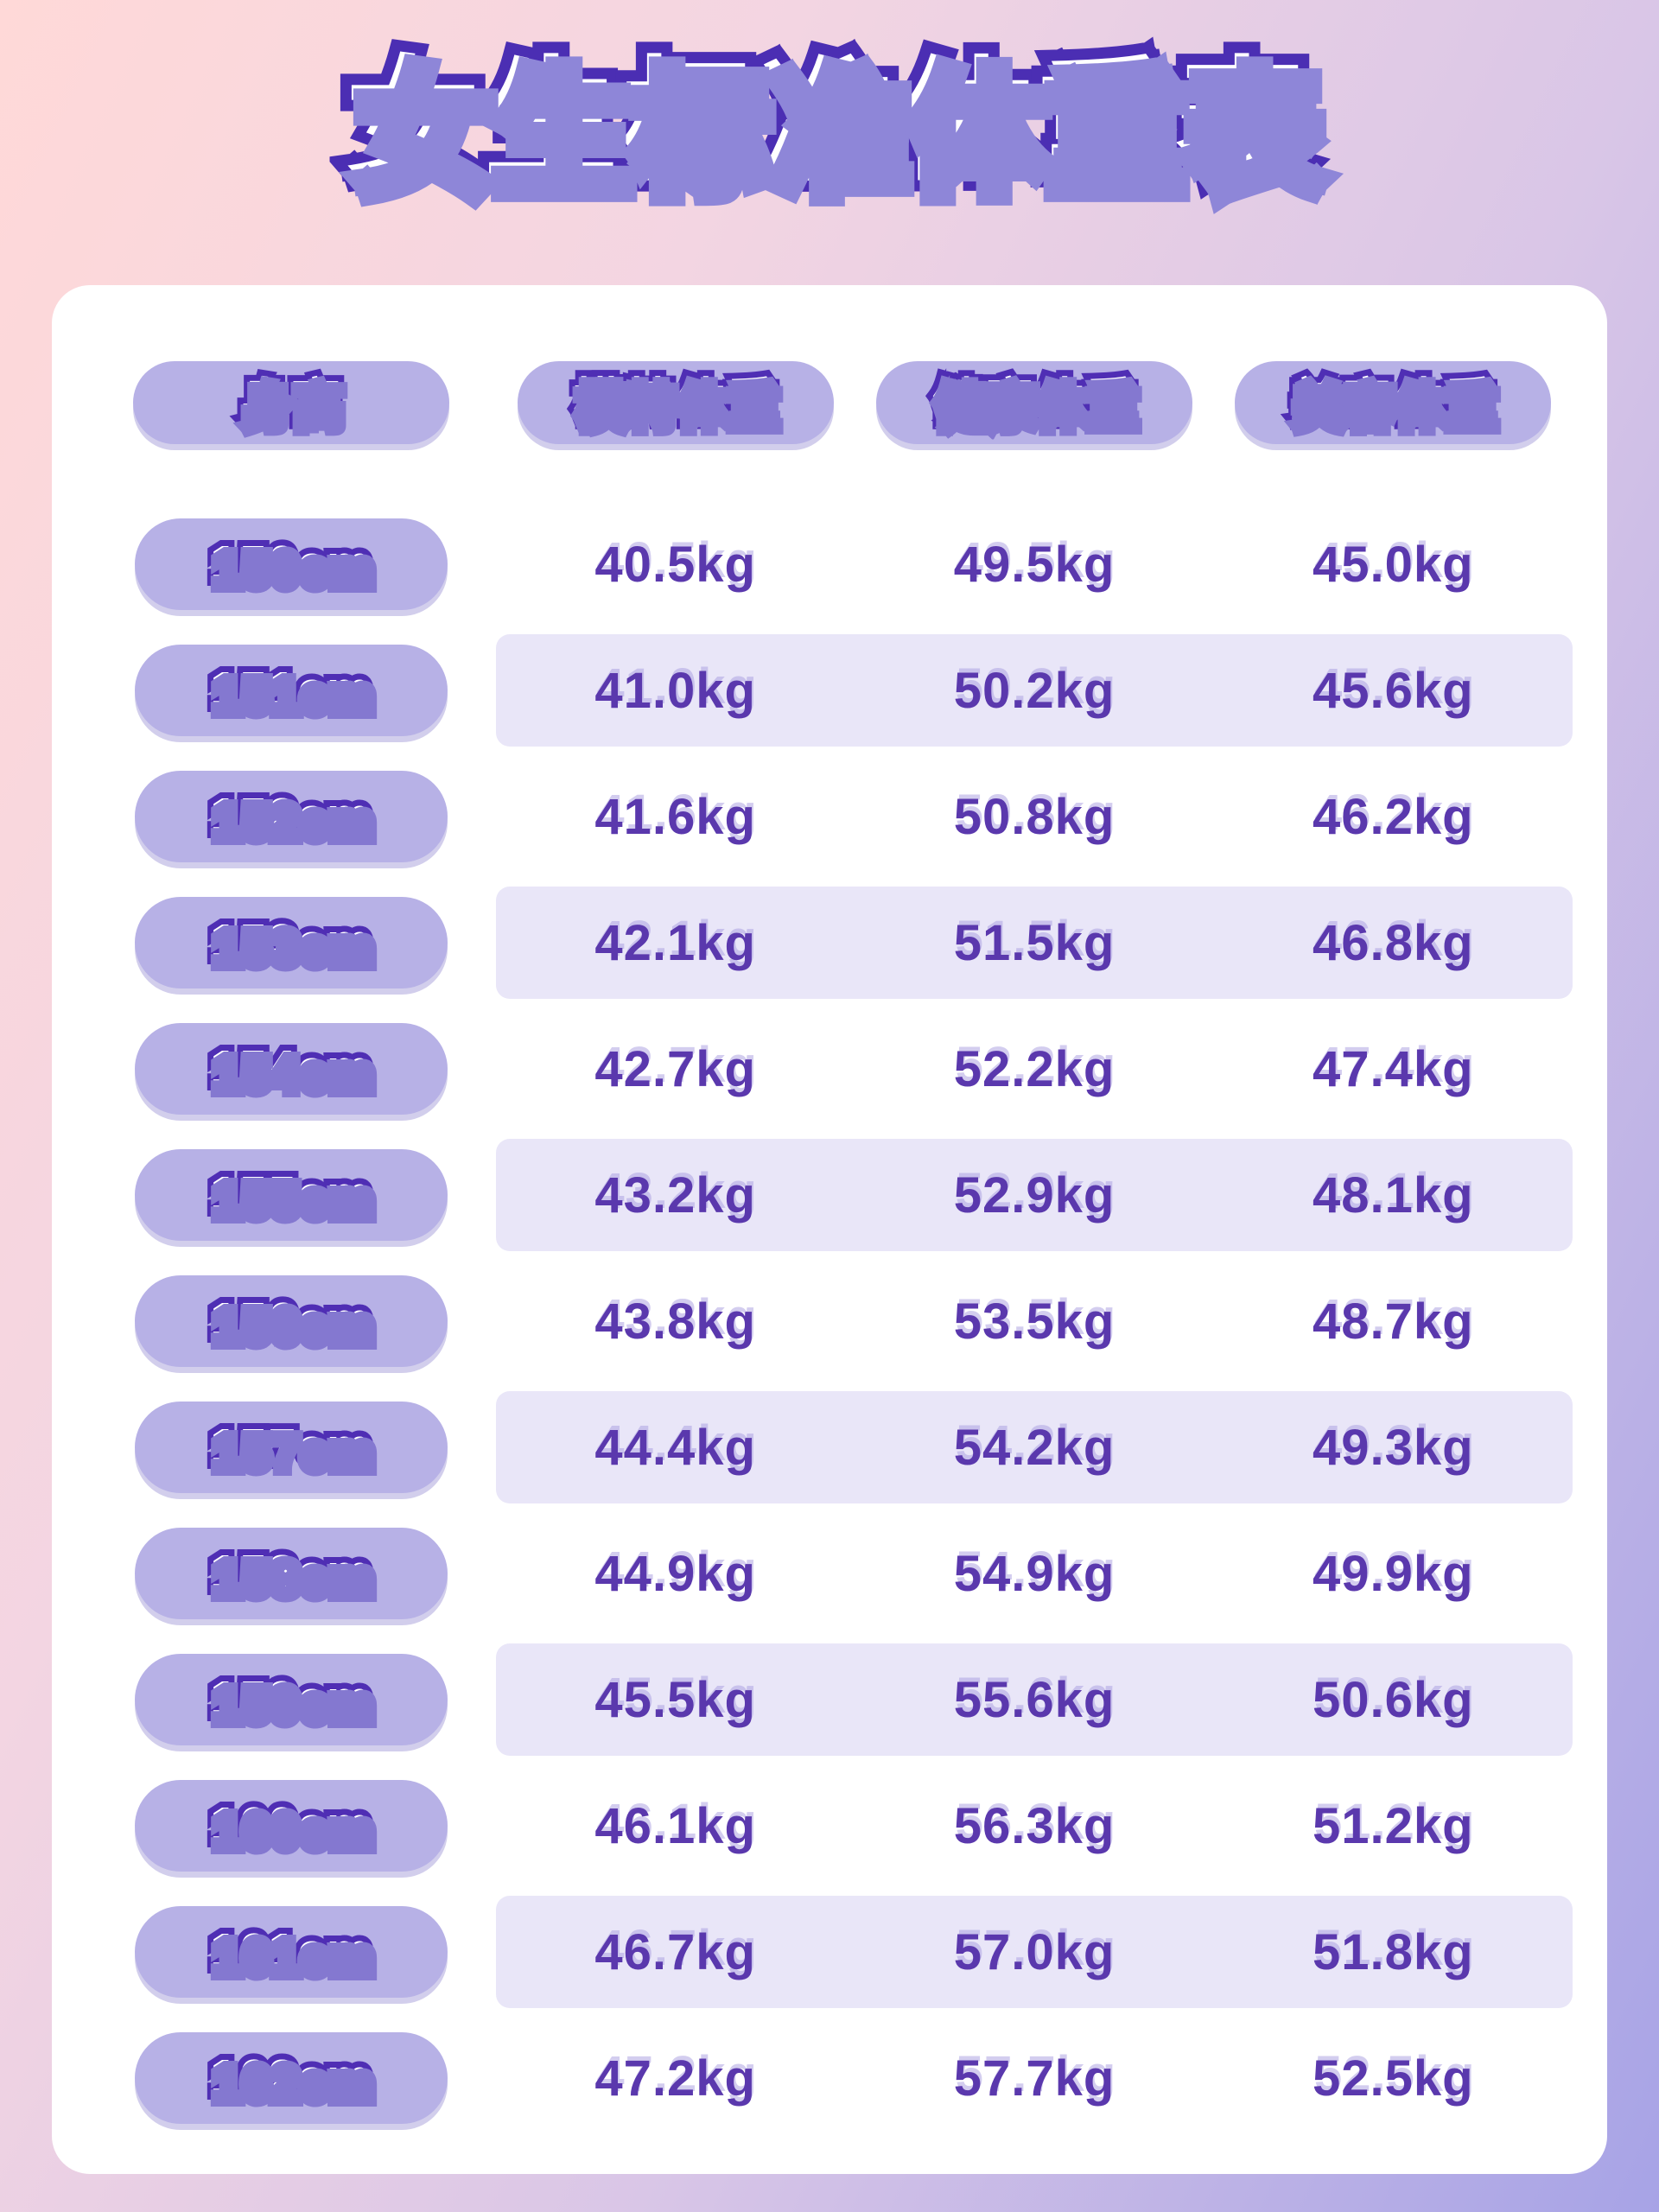 This screenshot has height=2212, width=1659. I want to click on row-values: 44.9kg 54.9kg 49.9kg, so click(1034, 1573).